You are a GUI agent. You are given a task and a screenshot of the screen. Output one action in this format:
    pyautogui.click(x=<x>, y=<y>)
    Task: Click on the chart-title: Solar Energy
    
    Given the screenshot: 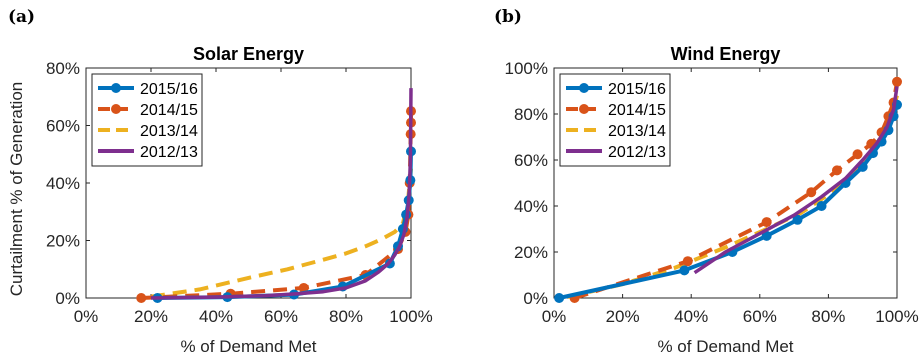 What is the action you would take?
    pyautogui.click(x=248, y=54)
    